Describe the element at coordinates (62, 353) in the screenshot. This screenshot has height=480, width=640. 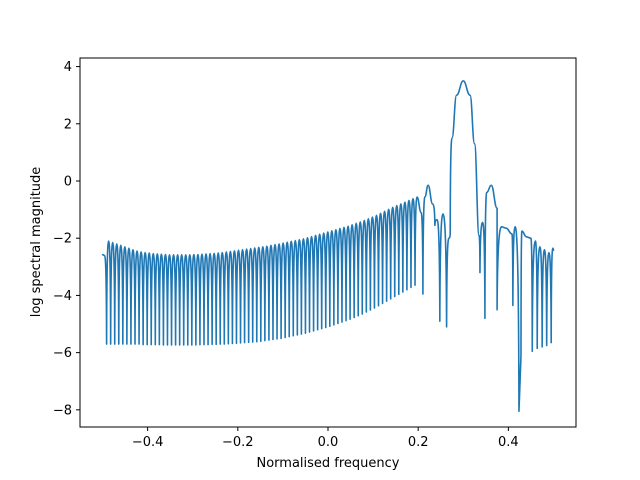
I see `y-tick-label: −6` at that location.